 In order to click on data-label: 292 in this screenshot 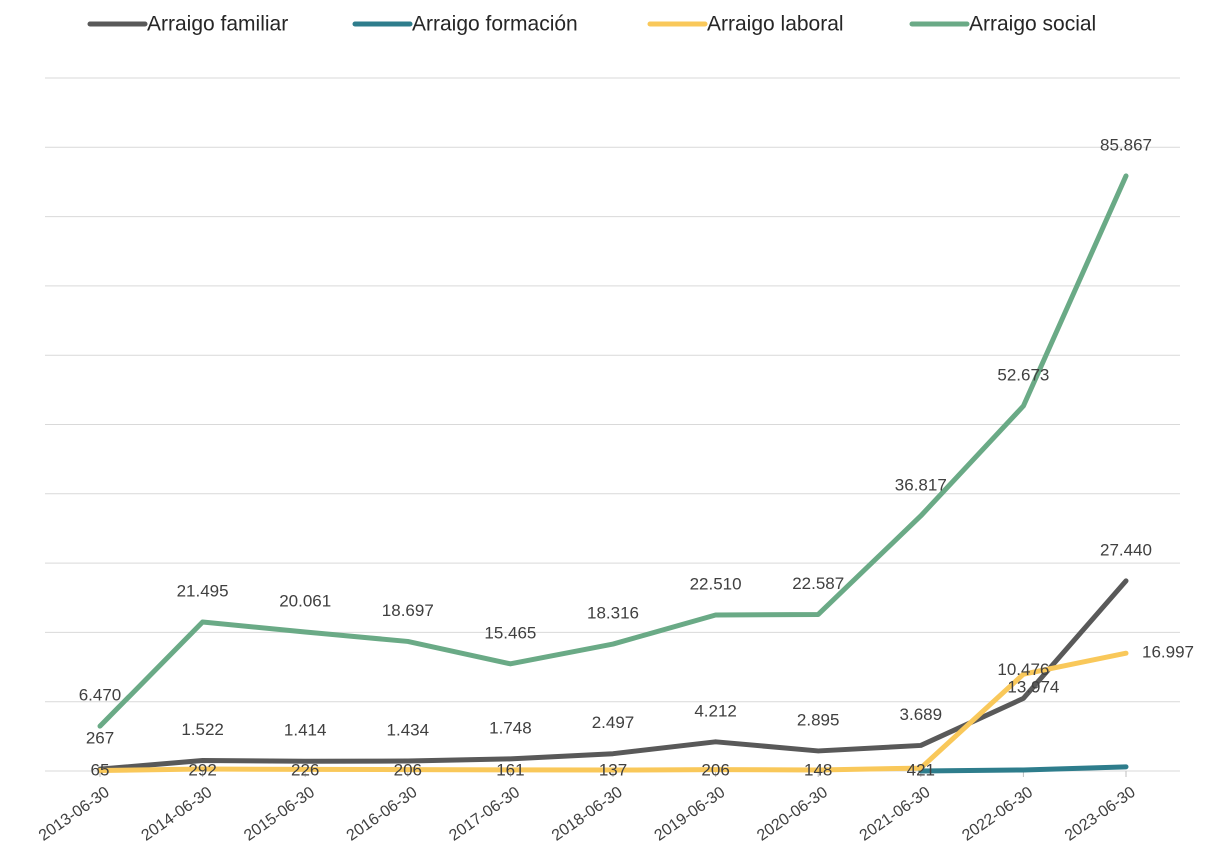, I will do `click(202, 769)`.